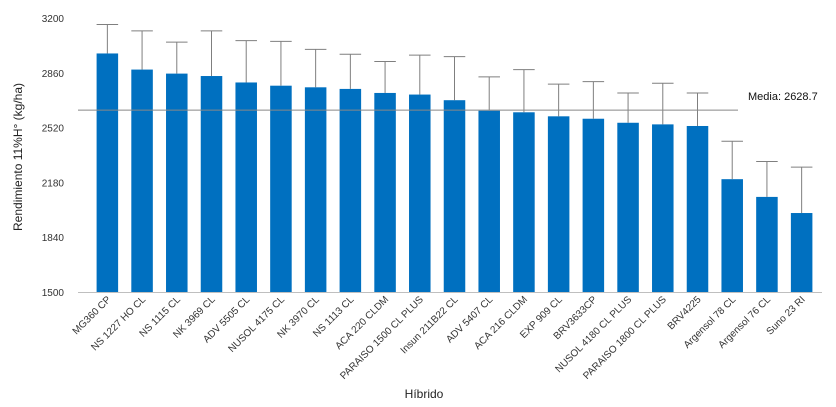  Describe the element at coordinates (783, 97) in the screenshot. I see `mean-reference-label: Media: 2628.7` at that location.